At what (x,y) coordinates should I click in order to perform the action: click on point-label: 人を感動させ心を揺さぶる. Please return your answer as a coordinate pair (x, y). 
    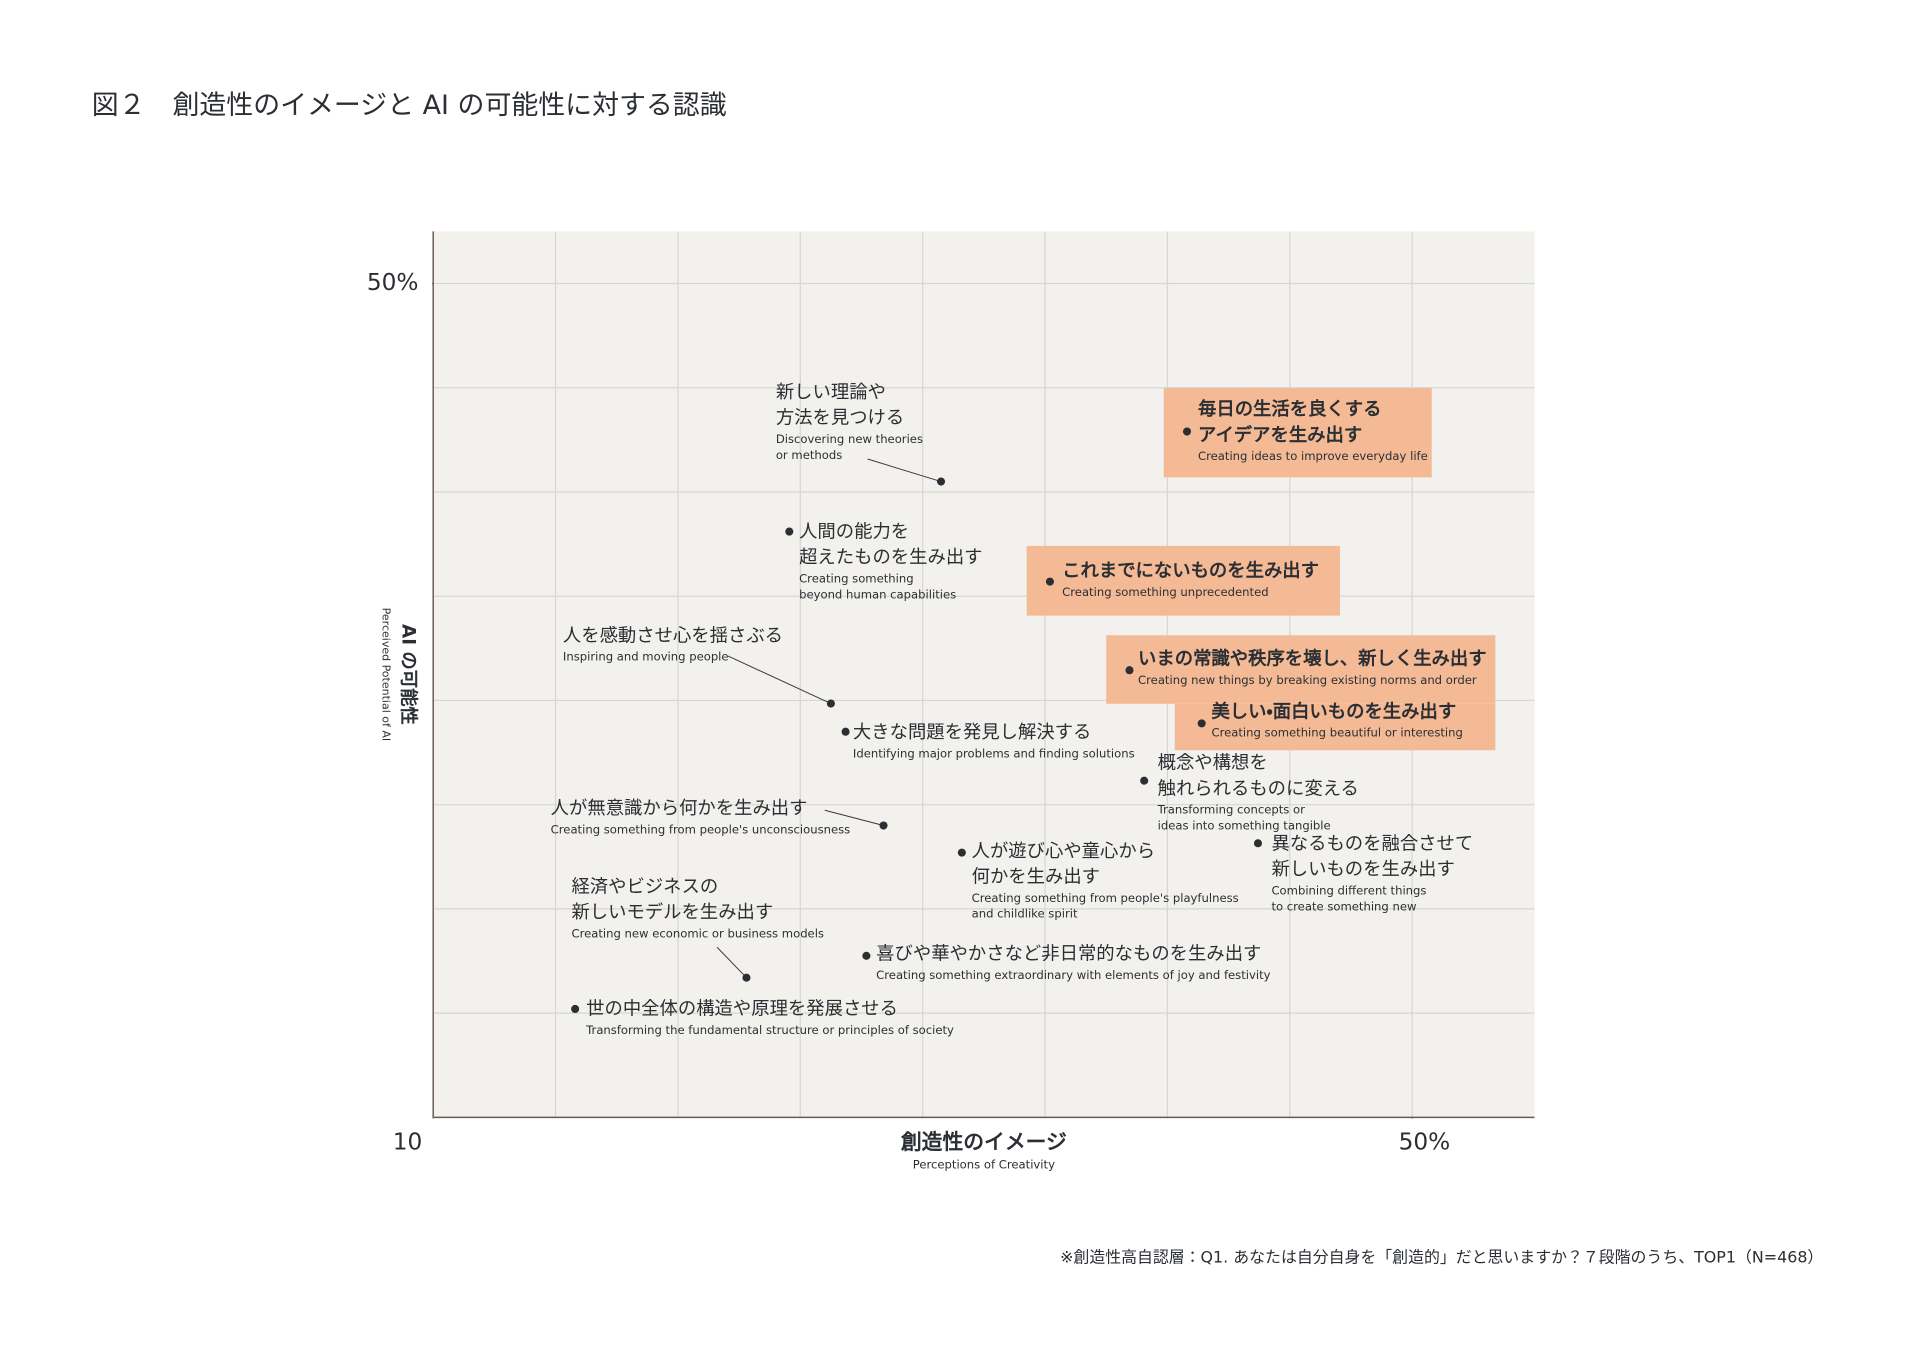
    Looking at the image, I should click on (673, 635).